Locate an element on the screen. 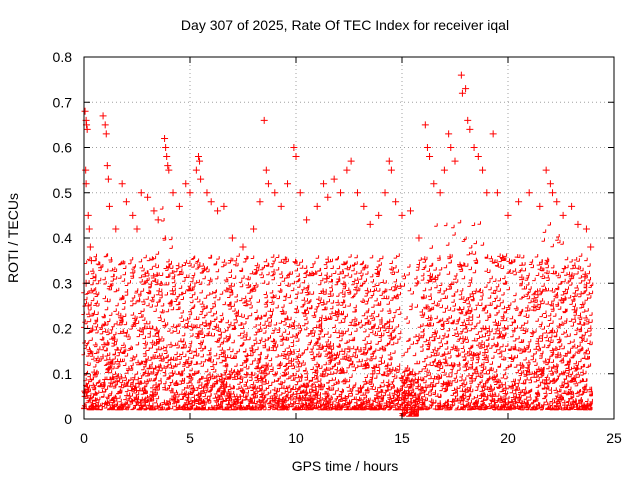 The height and width of the screenshot is (480, 640). y-tick-label: 0.6 is located at coordinates (63, 148).